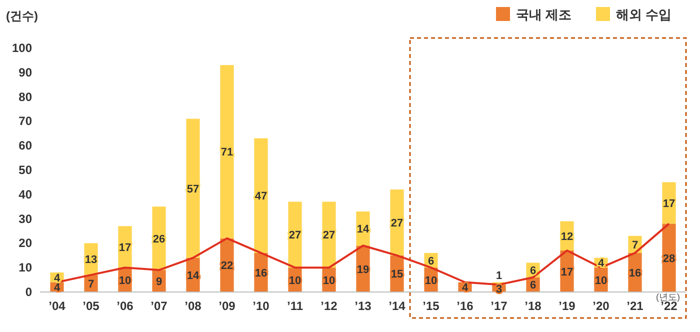 This screenshot has height=332, width=700. What do you see at coordinates (28, 292) in the screenshot?
I see `y-tick-label: 0` at bounding box center [28, 292].